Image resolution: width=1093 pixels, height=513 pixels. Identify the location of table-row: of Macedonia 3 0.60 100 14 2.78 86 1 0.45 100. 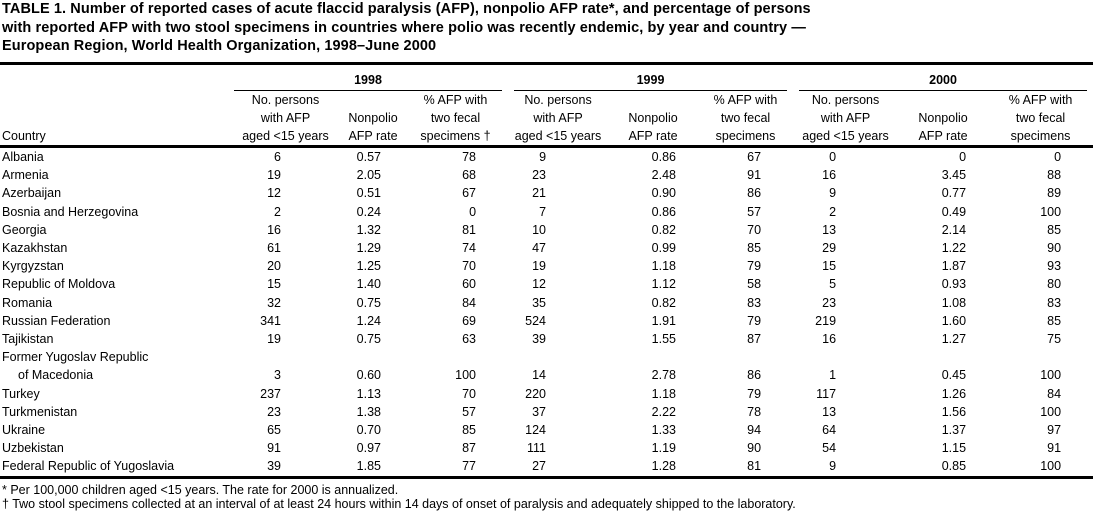
(546, 375).